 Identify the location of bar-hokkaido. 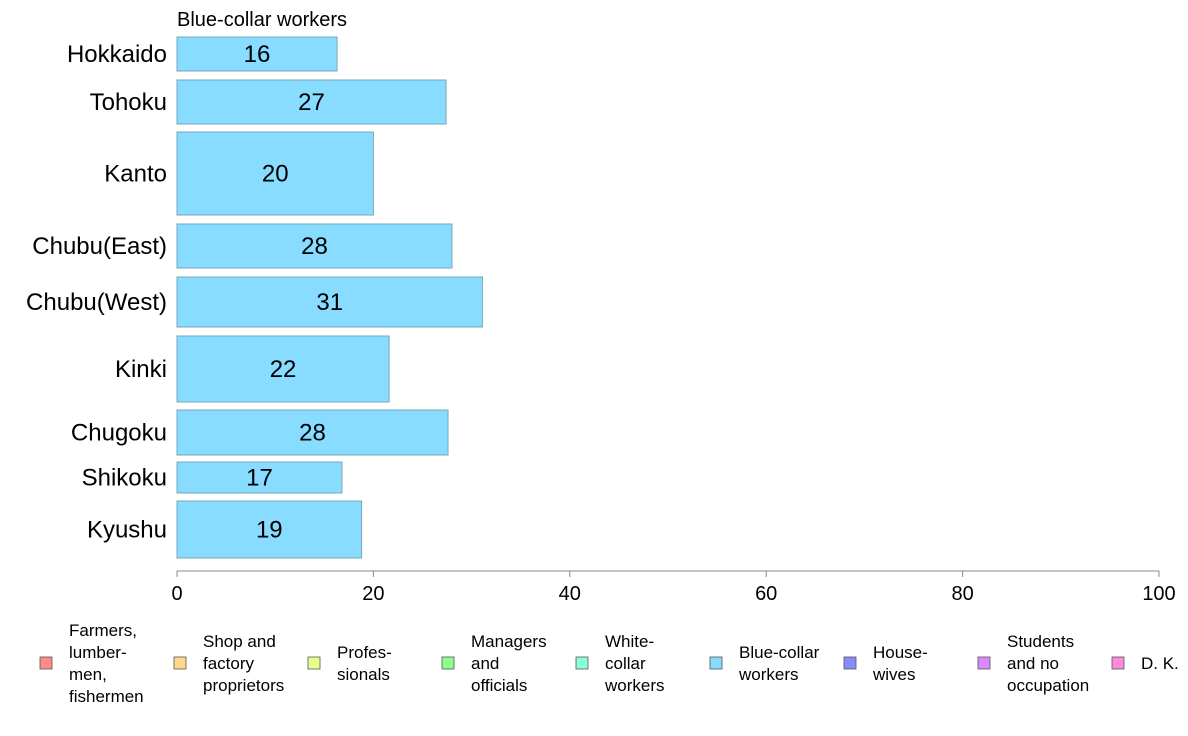
(257, 54).